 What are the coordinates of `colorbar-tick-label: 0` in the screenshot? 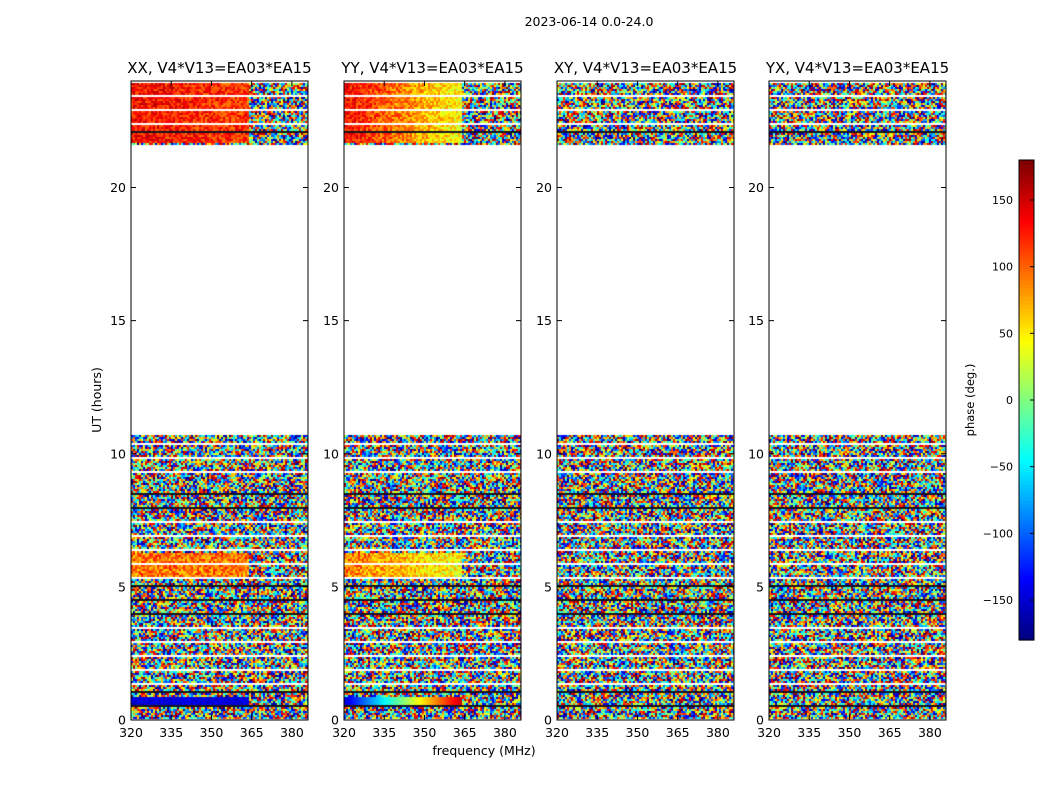 It's located at (1009, 400).